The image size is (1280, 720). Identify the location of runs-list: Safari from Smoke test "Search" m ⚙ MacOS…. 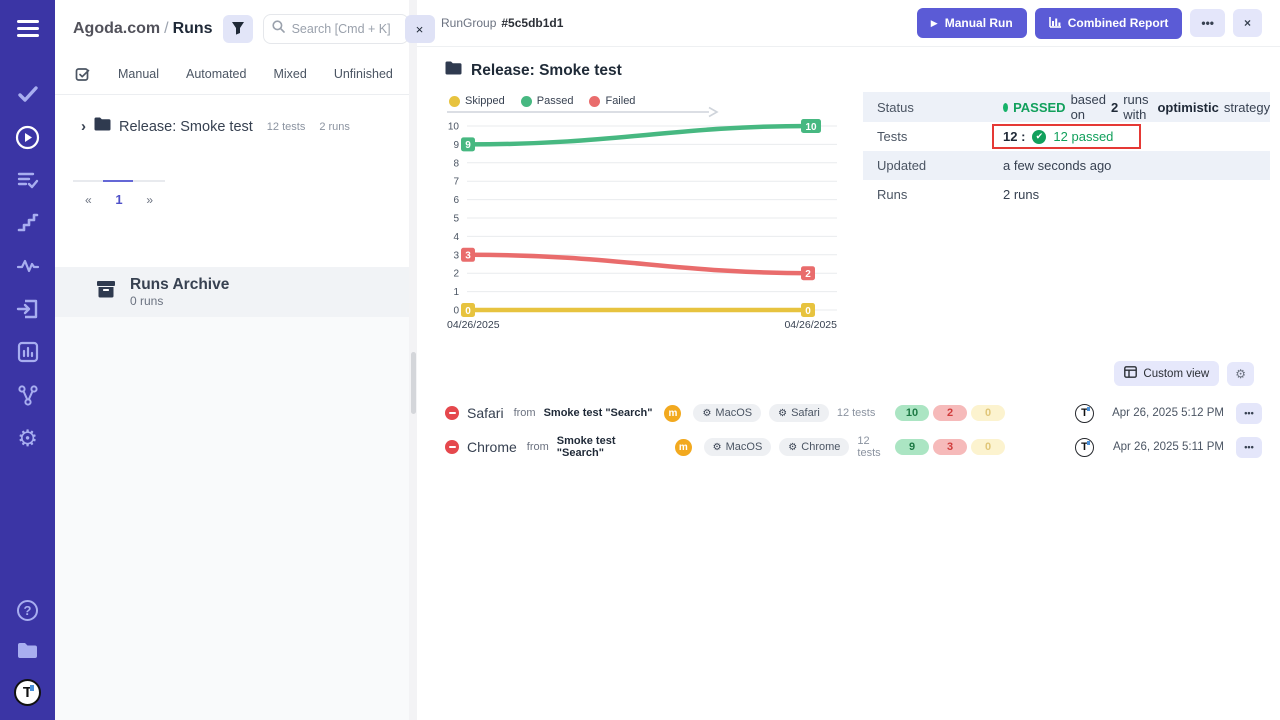
(848, 430).